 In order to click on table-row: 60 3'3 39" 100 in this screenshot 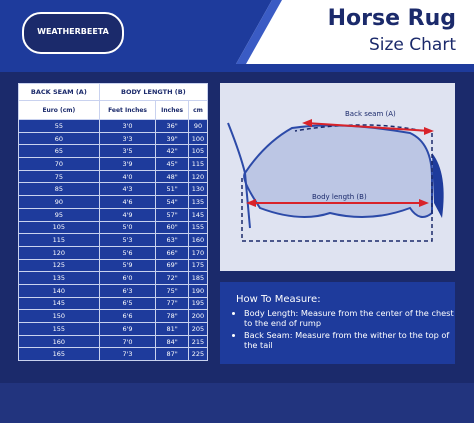, I will do `click(113, 138)`.